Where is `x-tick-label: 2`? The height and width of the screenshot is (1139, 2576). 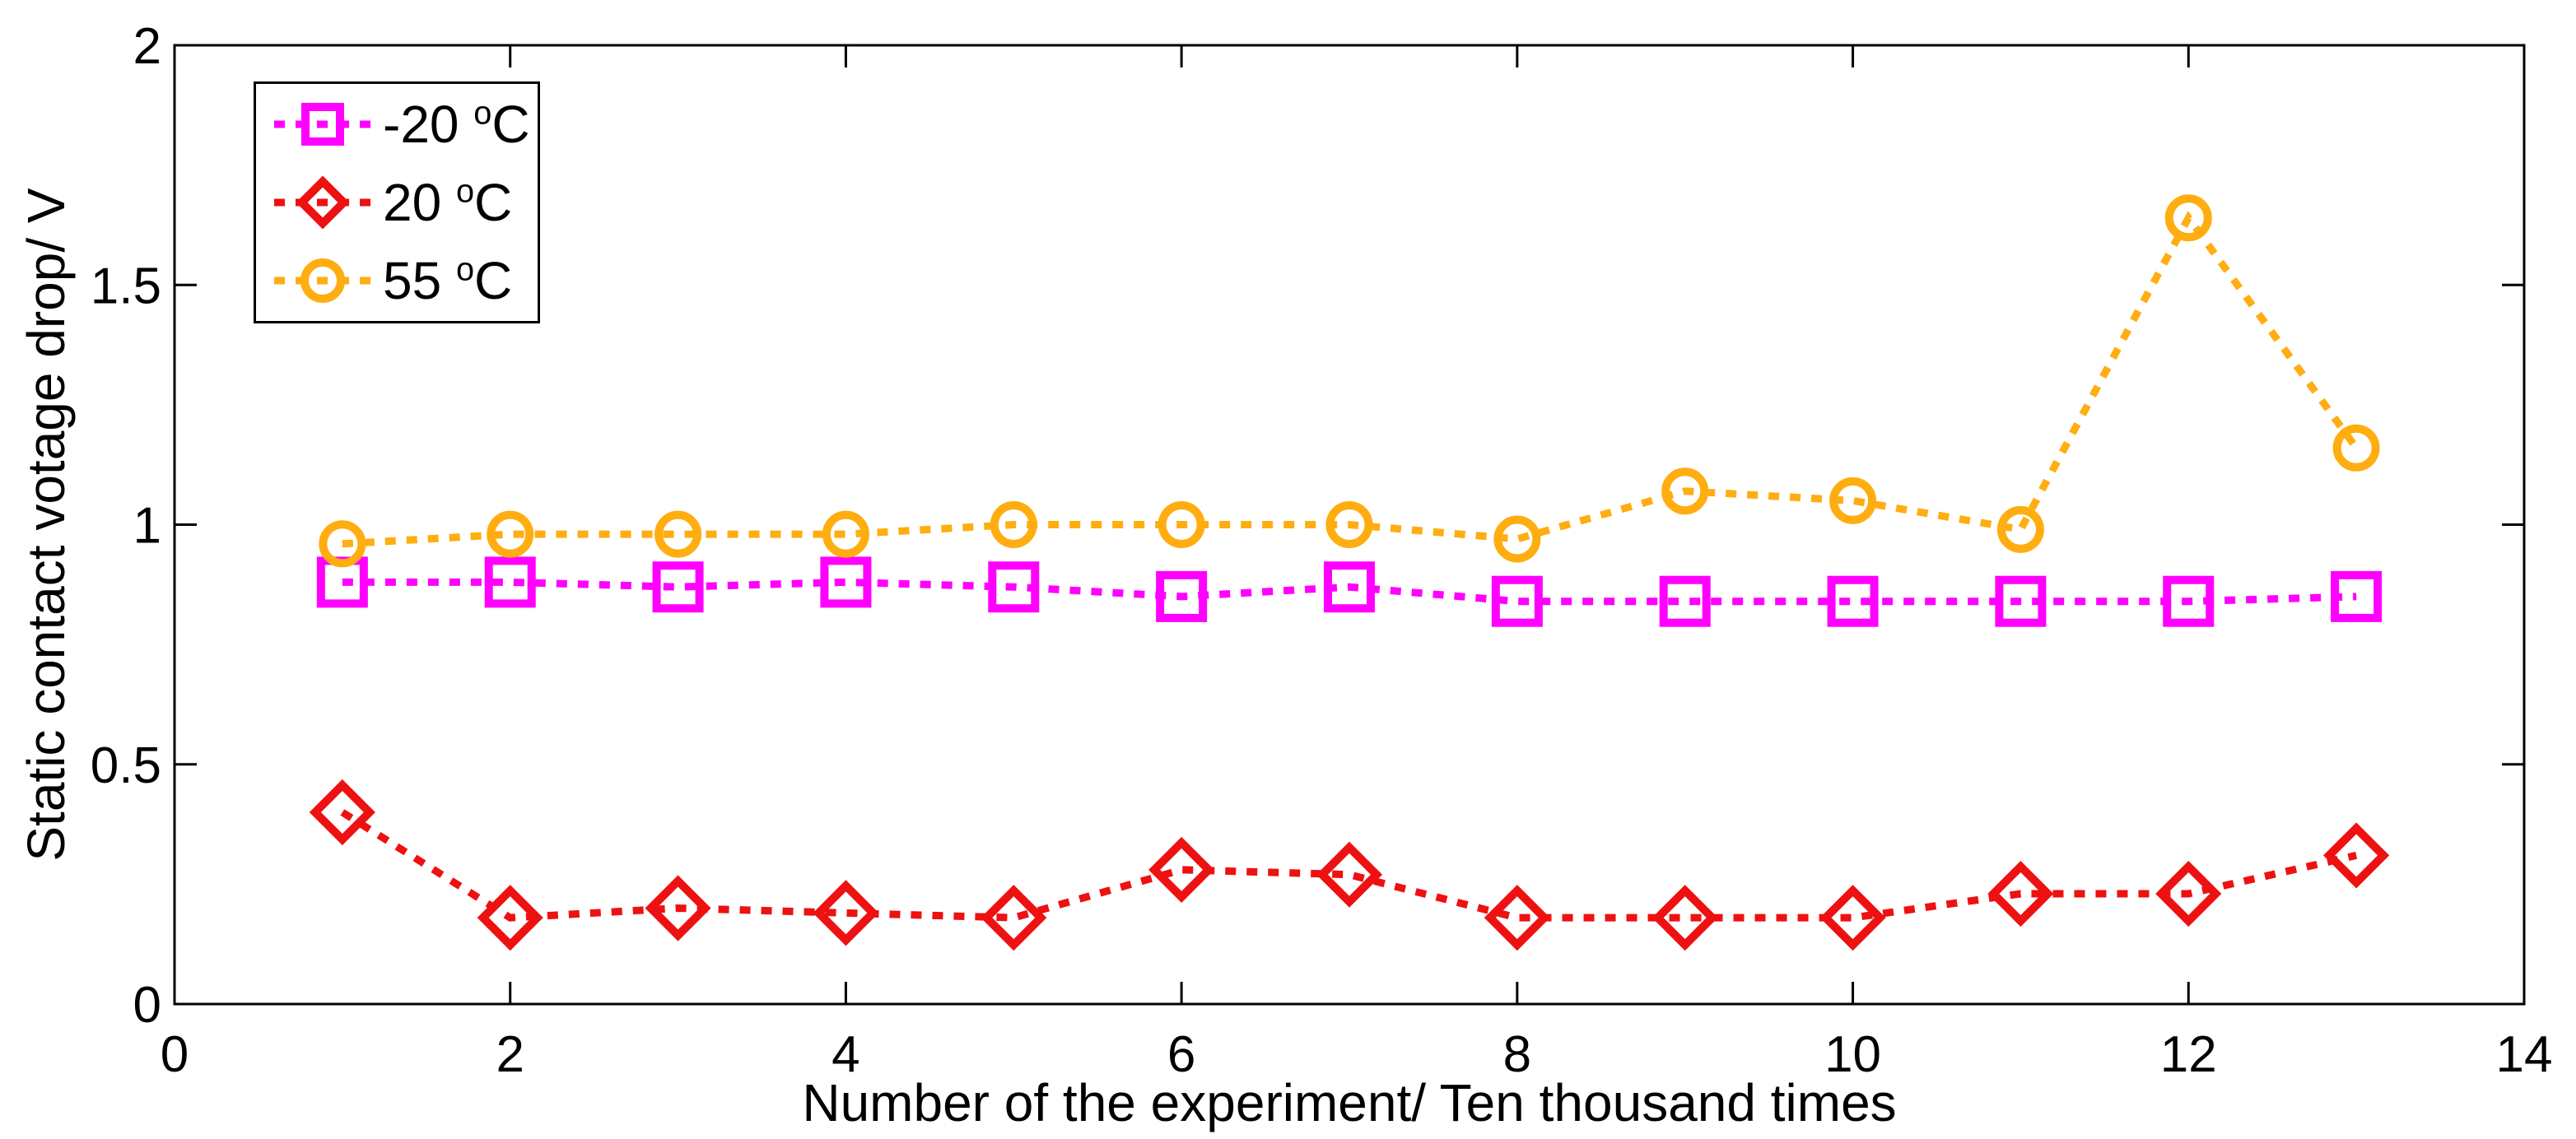 x-tick-label: 2 is located at coordinates (510, 1054).